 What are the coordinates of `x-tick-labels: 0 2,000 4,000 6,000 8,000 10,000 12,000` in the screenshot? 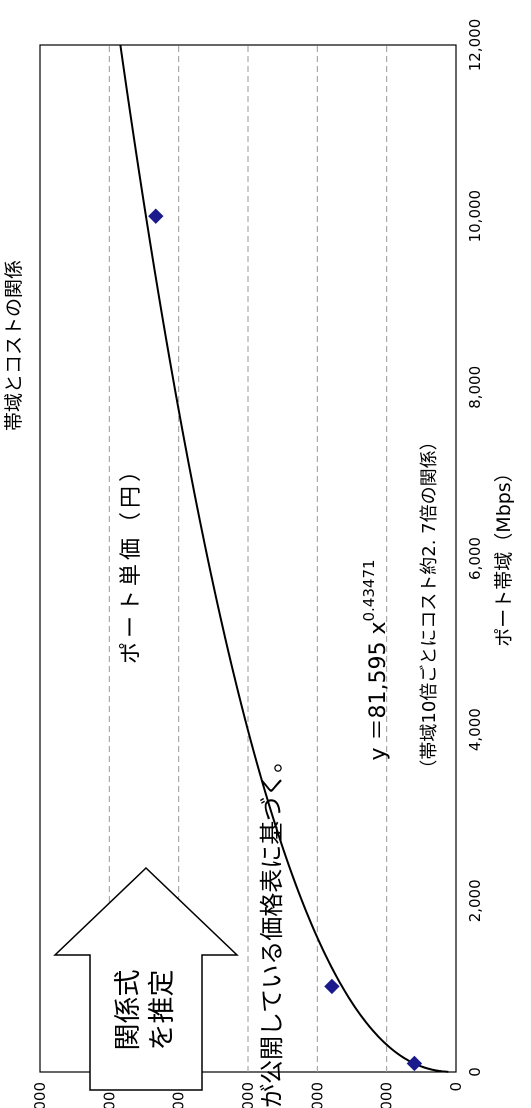 It's located at (475, 548).